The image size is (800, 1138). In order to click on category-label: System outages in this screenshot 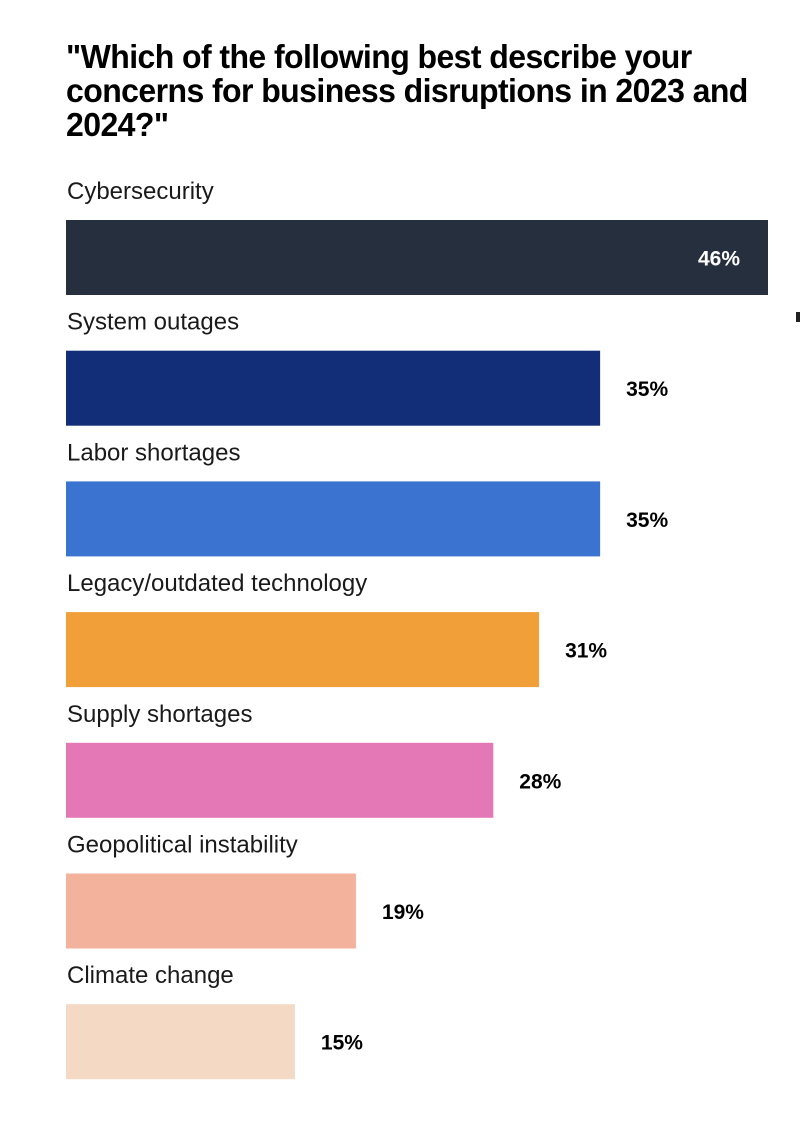, I will do `click(153, 322)`.